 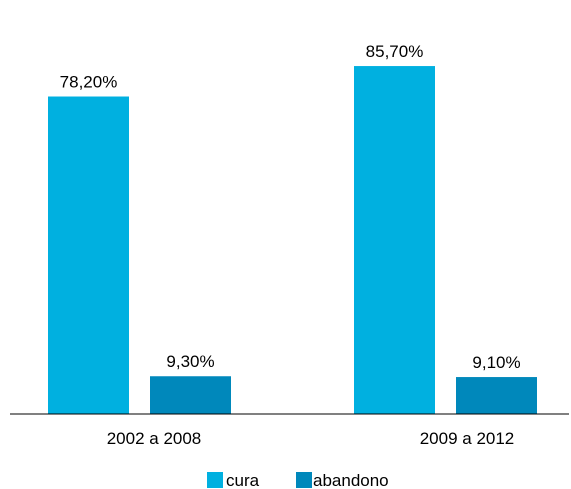 What do you see at coordinates (311, 438) in the screenshot?
I see `x-tick-labels-group: 2002 a 2008 2009 a 2012` at bounding box center [311, 438].